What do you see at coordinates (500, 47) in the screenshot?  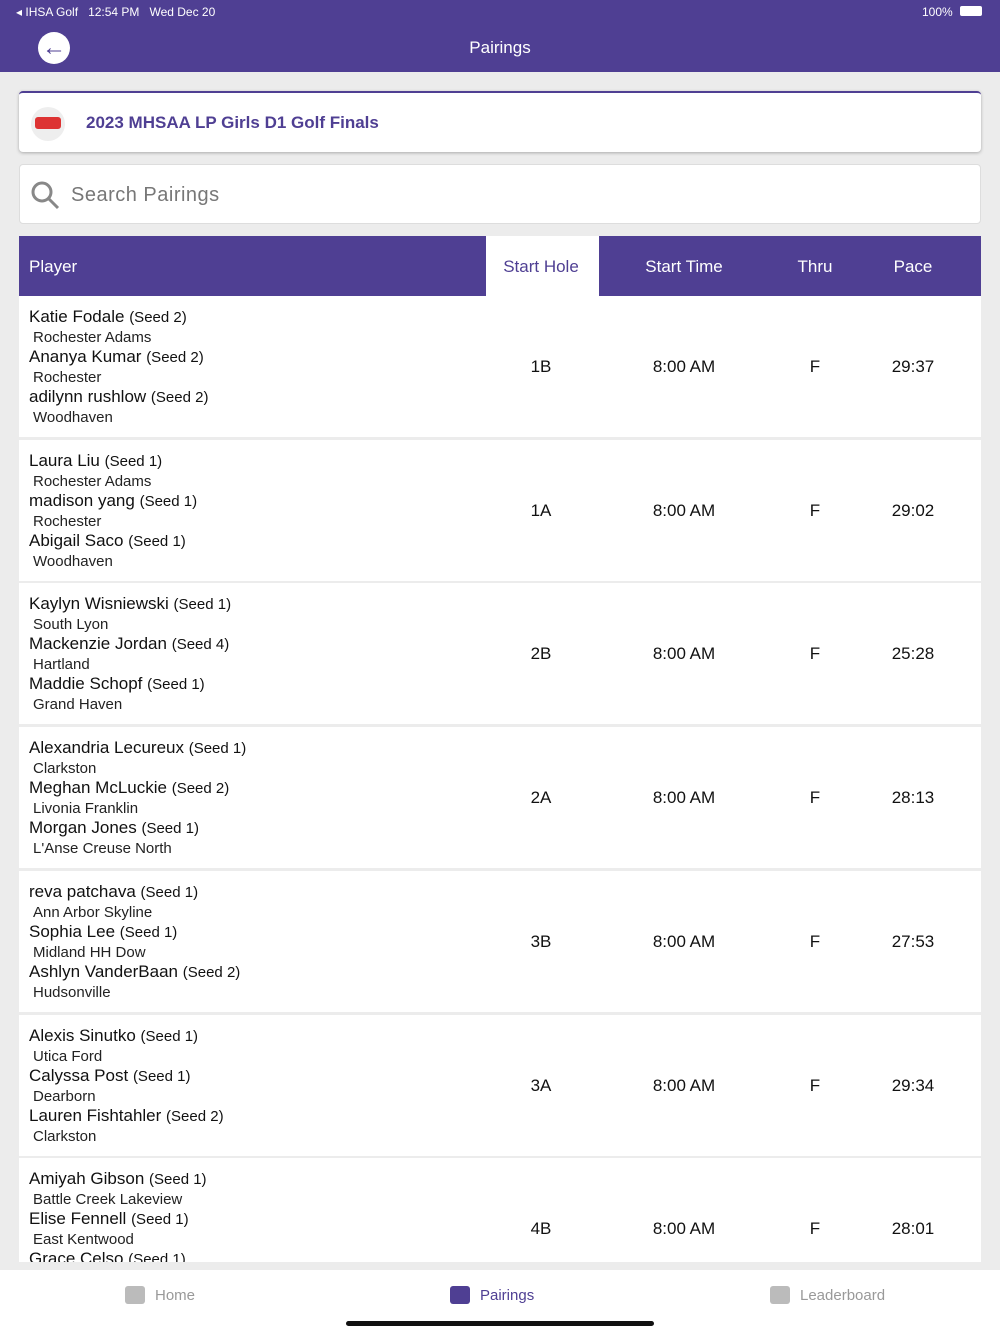 I see `header-title: Pairings` at bounding box center [500, 47].